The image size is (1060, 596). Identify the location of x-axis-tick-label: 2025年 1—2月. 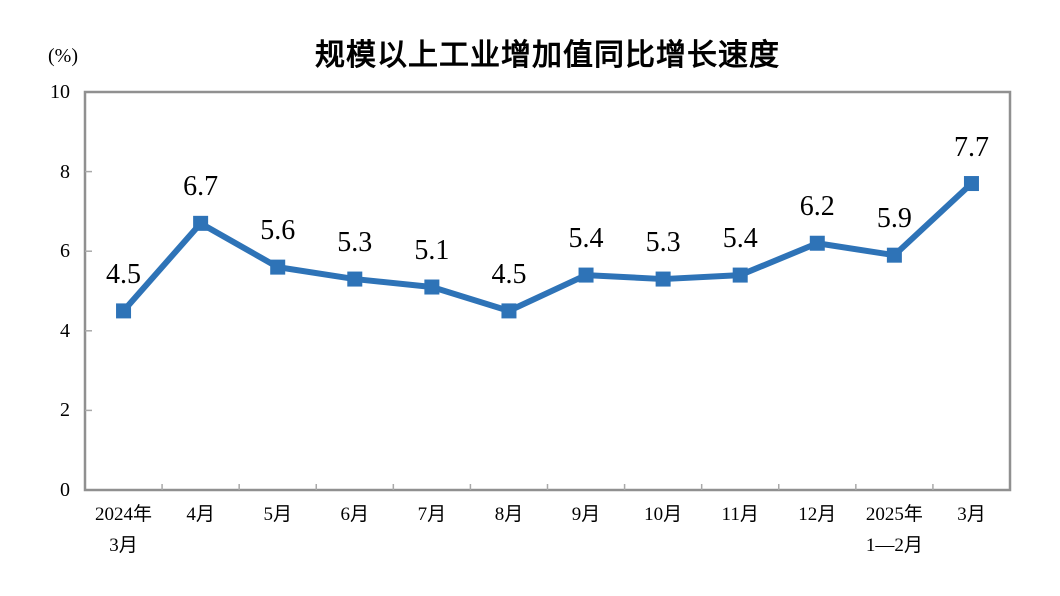
(894, 530).